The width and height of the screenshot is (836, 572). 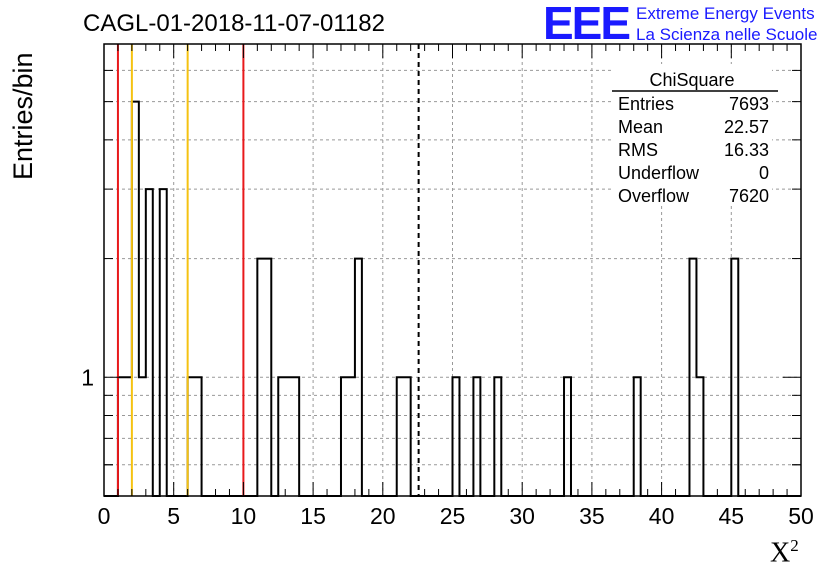 What do you see at coordinates (654, 196) in the screenshot?
I see `stats-label: Overflow` at bounding box center [654, 196].